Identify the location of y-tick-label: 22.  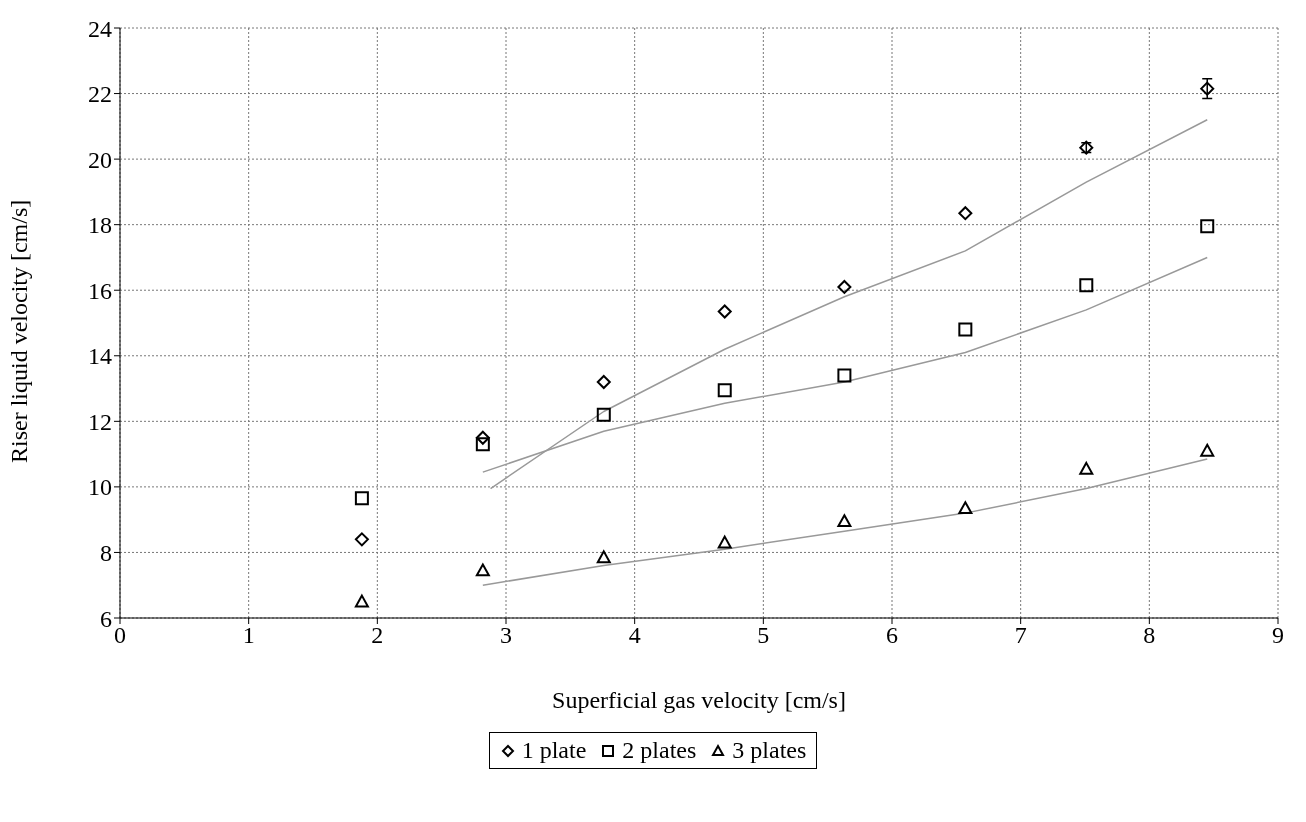
(100, 94).